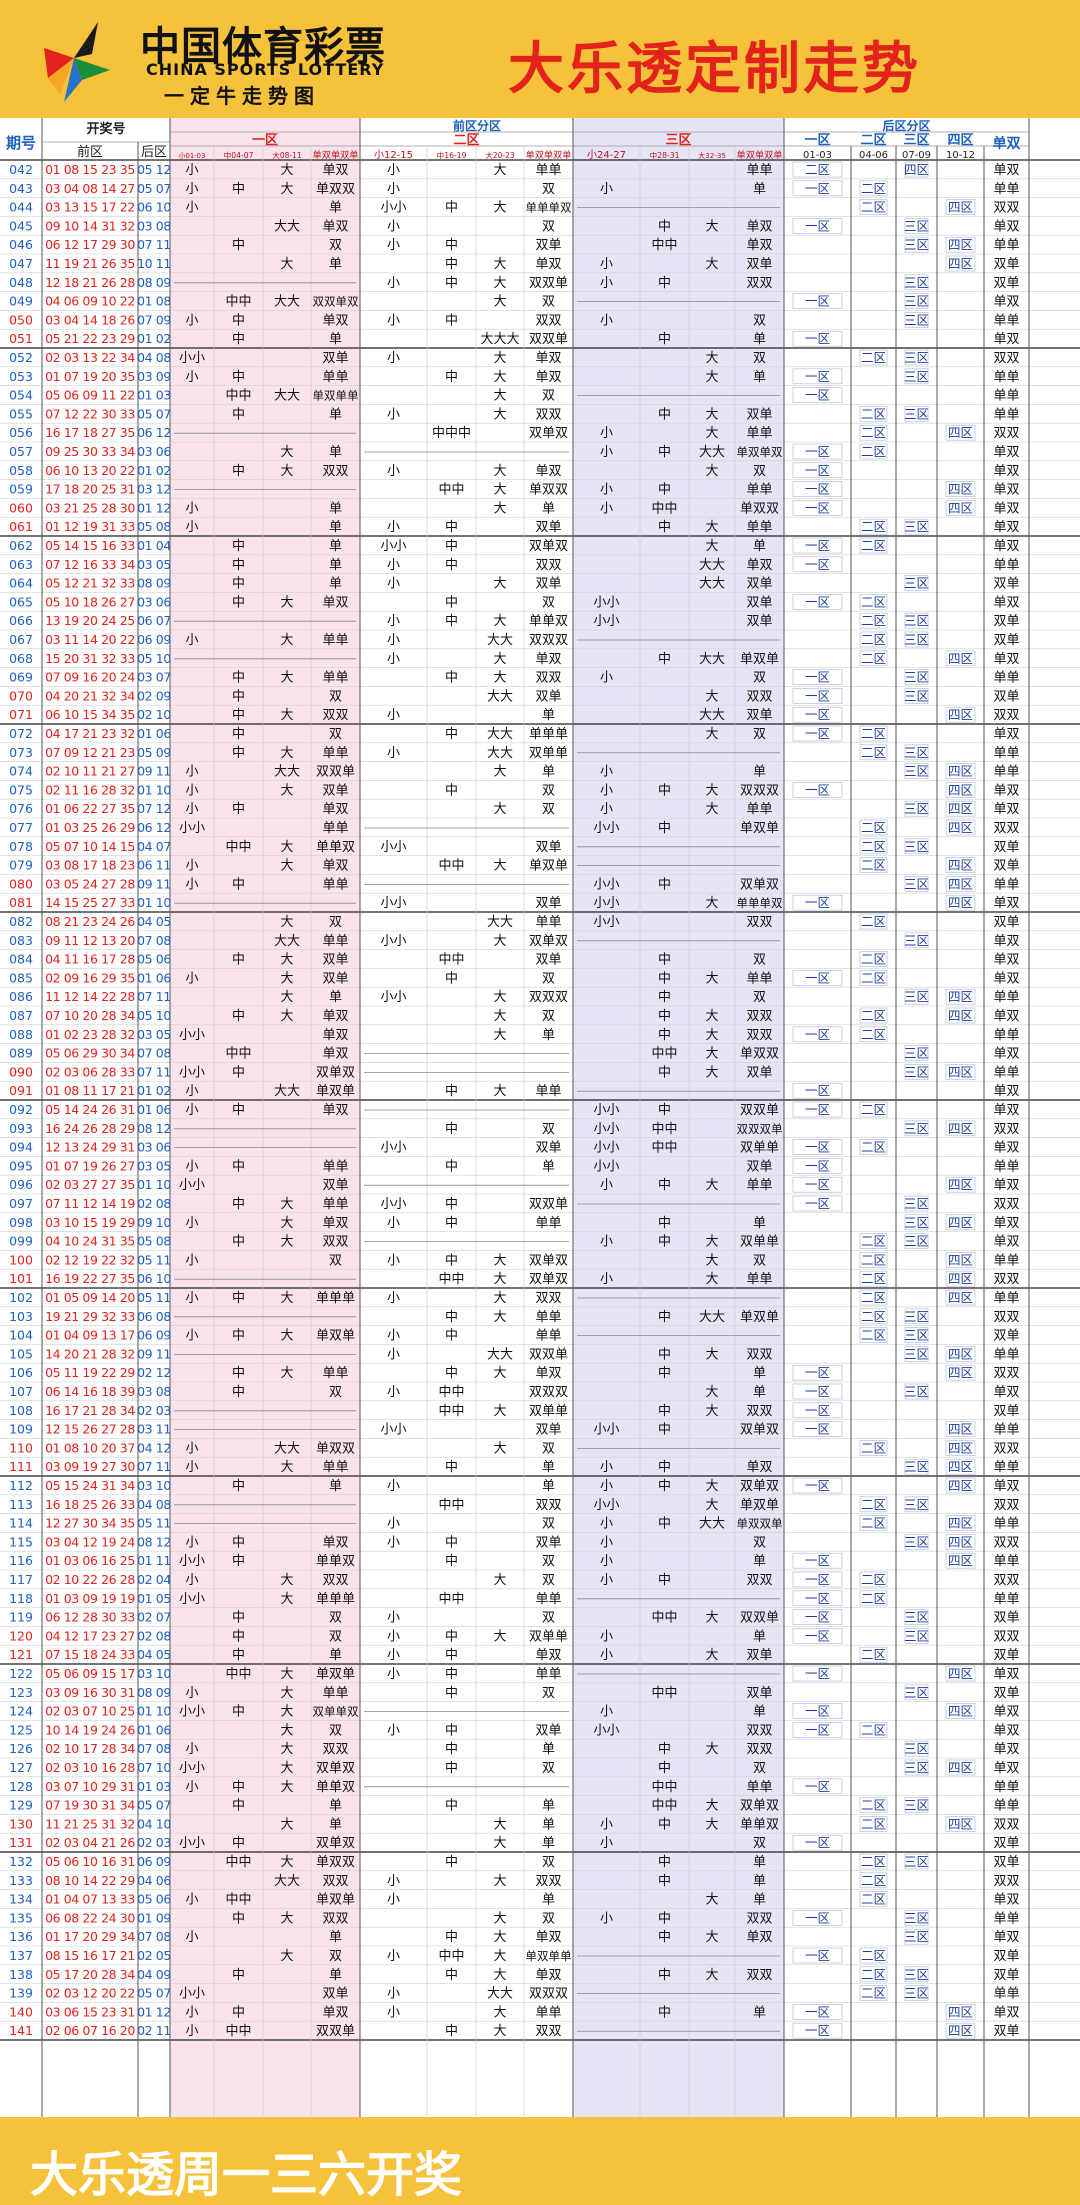  What do you see at coordinates (90, 808) in the screenshot?
I see `front-numbers-cell: 01 06 22 27 35` at bounding box center [90, 808].